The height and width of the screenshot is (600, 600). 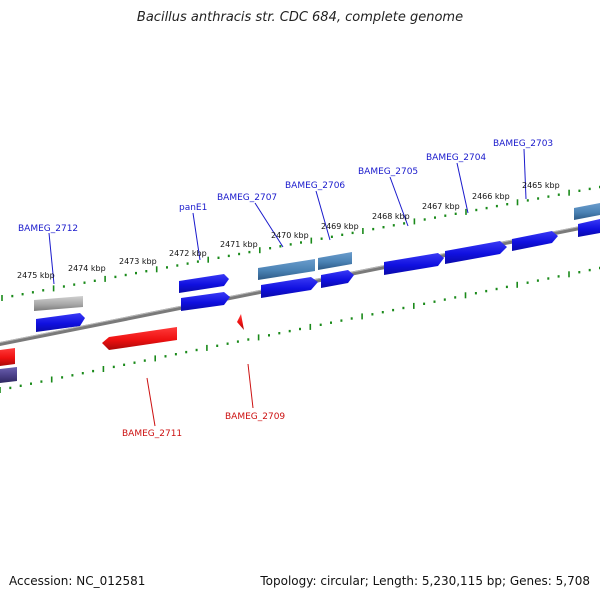 What do you see at coordinates (77, 581) in the screenshot?
I see `accession-text: Accession: NC_012581` at bounding box center [77, 581].